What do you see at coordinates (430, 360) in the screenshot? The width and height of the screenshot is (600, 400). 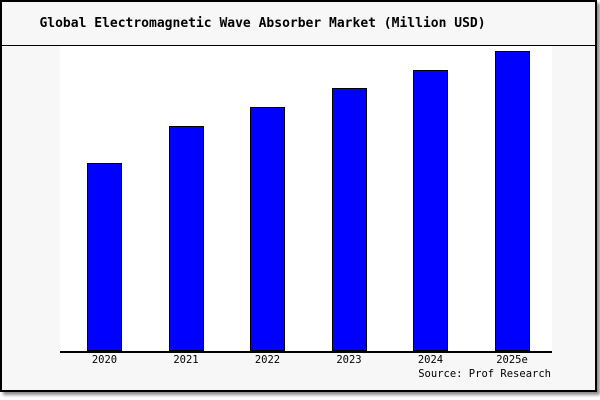 I see `x-tick-label-2024: 2024` at bounding box center [430, 360].